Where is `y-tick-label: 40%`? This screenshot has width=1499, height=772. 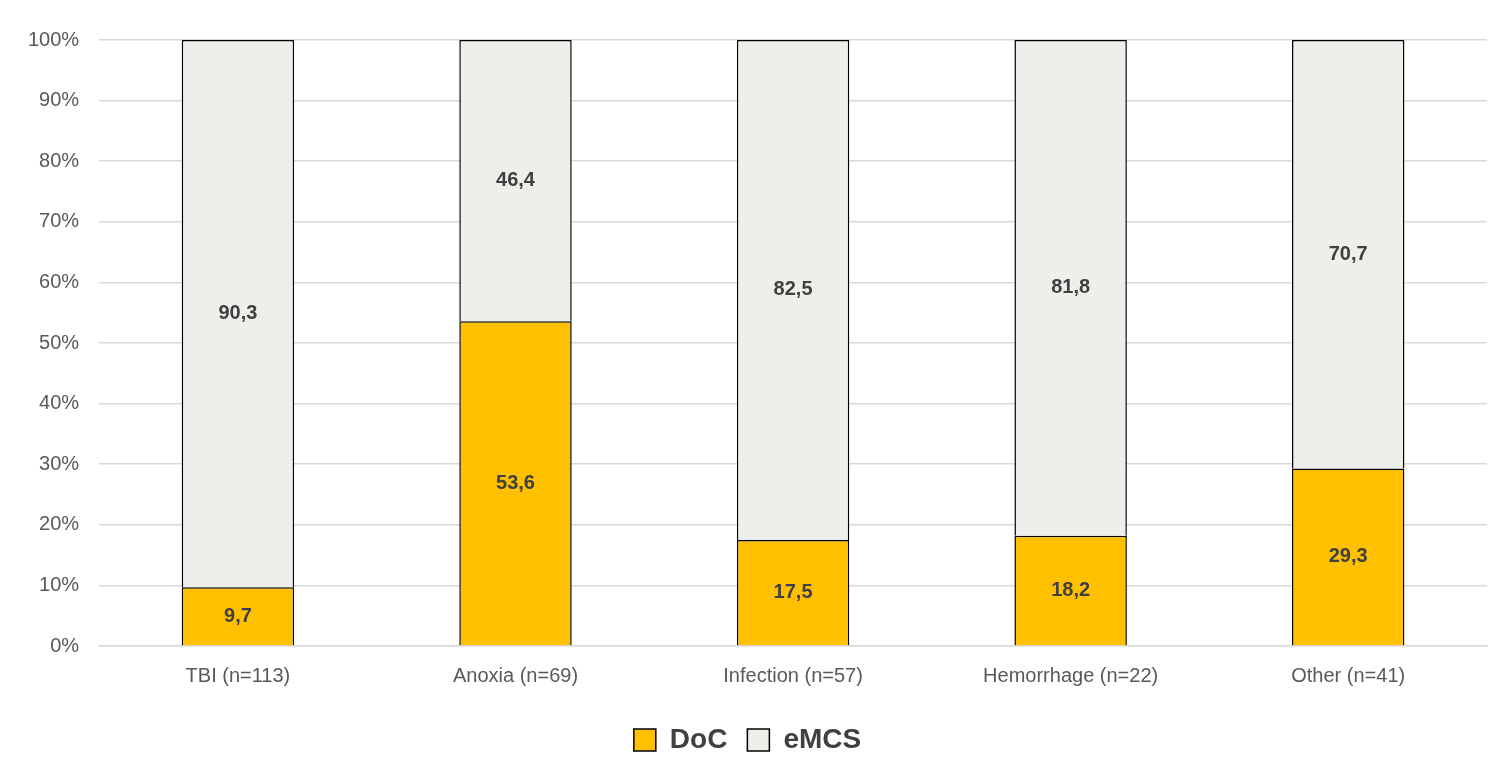 y-tick-label: 40% is located at coordinates (59, 402).